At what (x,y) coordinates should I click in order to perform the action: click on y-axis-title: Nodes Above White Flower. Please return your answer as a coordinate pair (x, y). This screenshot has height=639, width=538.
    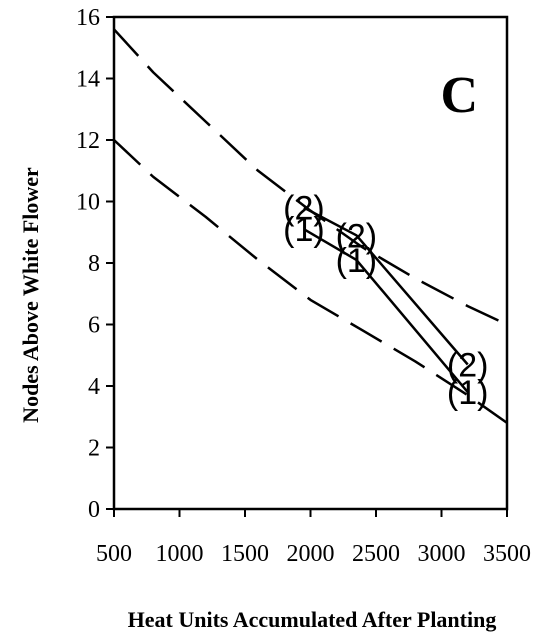
    Looking at the image, I should click on (30, 295).